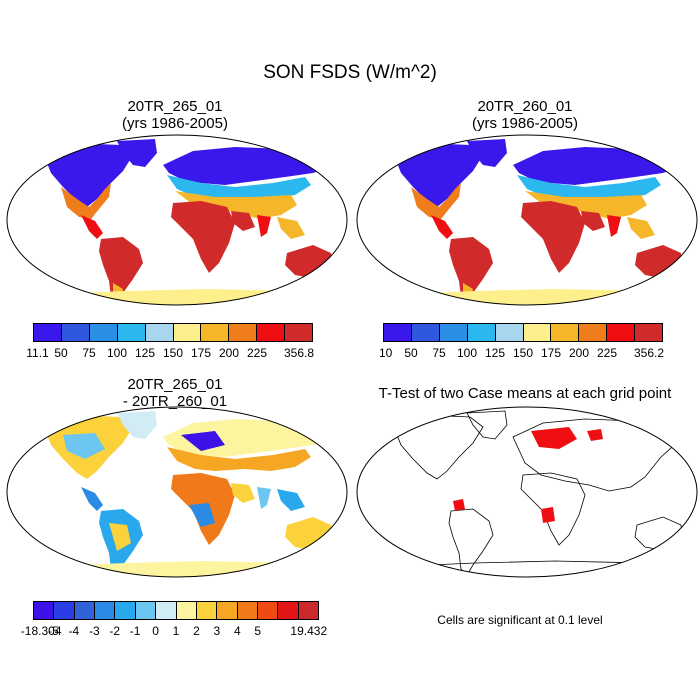  What do you see at coordinates (525, 106) in the screenshot?
I see `title-line-1: 20TR_260_01` at bounding box center [525, 106].